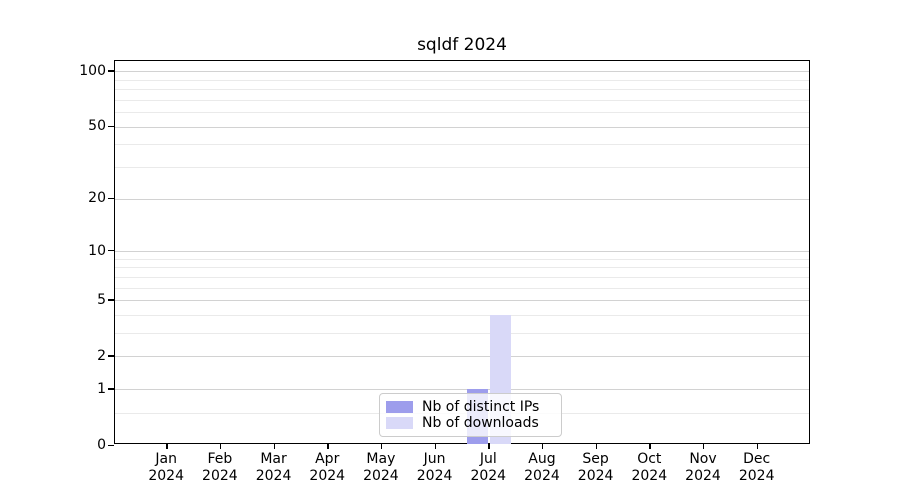  I want to click on x-tick-month: Aug, so click(542, 459).